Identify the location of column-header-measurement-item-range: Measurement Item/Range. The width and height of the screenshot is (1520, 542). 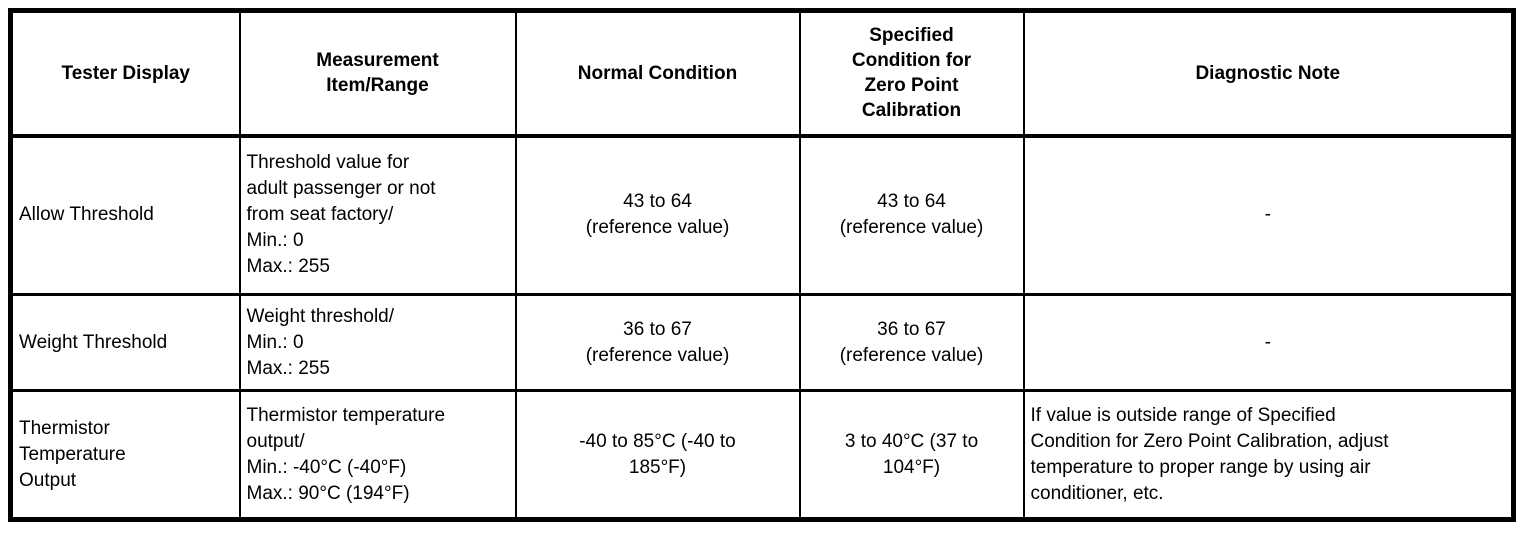
(377, 73).